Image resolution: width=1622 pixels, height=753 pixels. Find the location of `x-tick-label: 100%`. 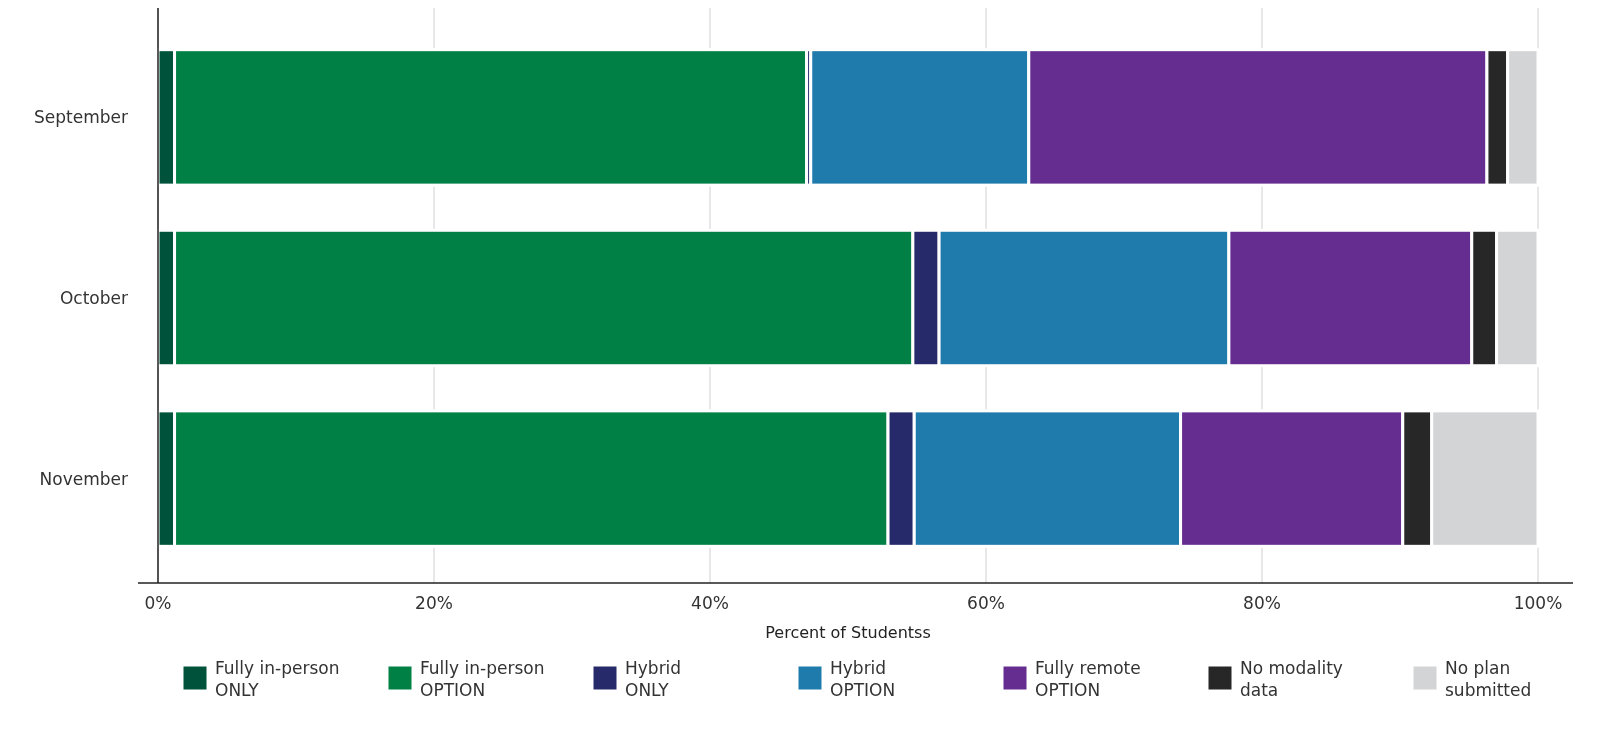

x-tick-label: 100% is located at coordinates (1538, 603).